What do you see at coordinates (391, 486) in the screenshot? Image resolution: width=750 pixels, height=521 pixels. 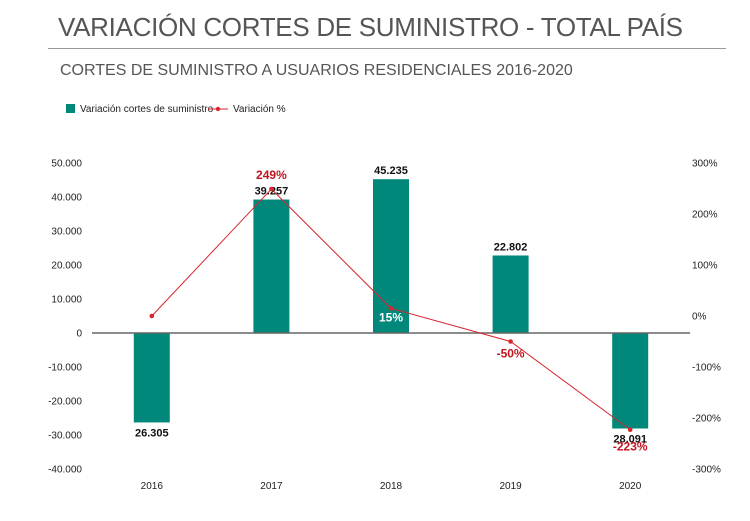 I see `x-tick-label-2018: 2018` at bounding box center [391, 486].